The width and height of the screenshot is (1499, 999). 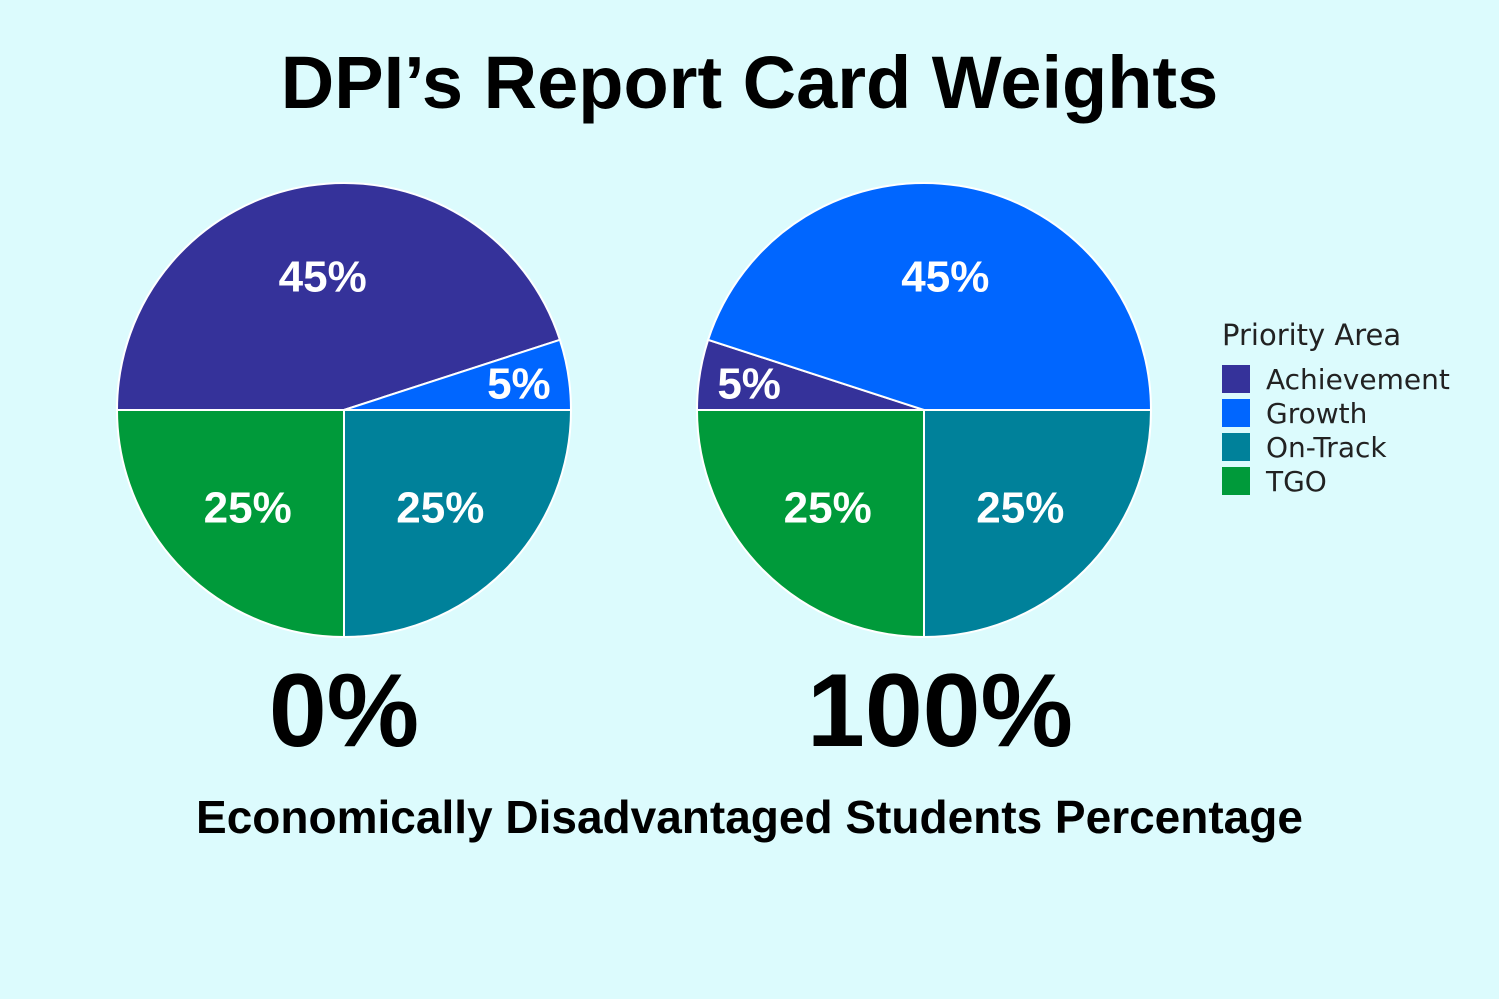 I want to click on legend-label: Growth, so click(x=1317, y=413).